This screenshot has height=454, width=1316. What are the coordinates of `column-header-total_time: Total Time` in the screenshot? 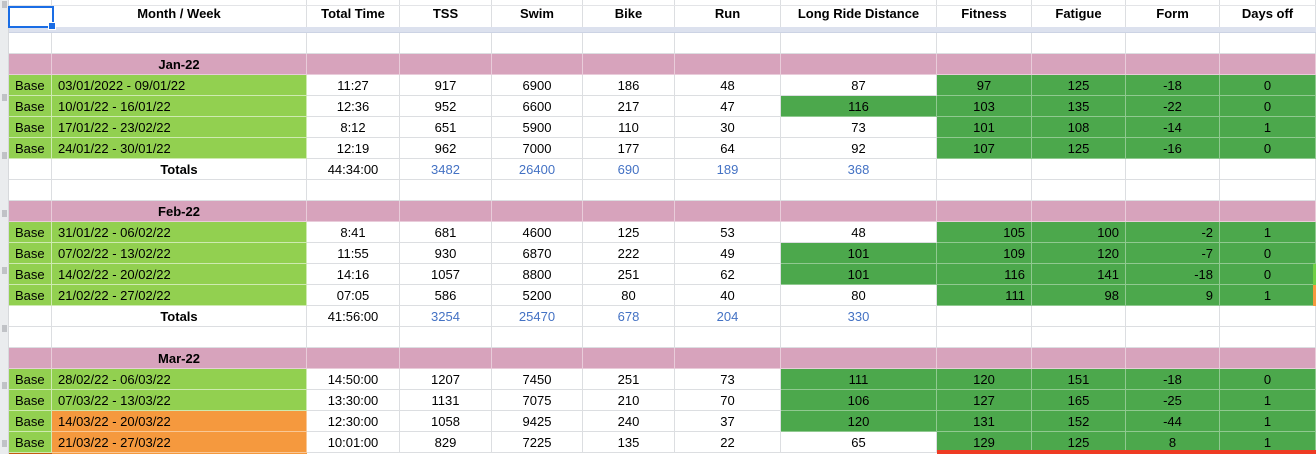 It's located at (353, 13).